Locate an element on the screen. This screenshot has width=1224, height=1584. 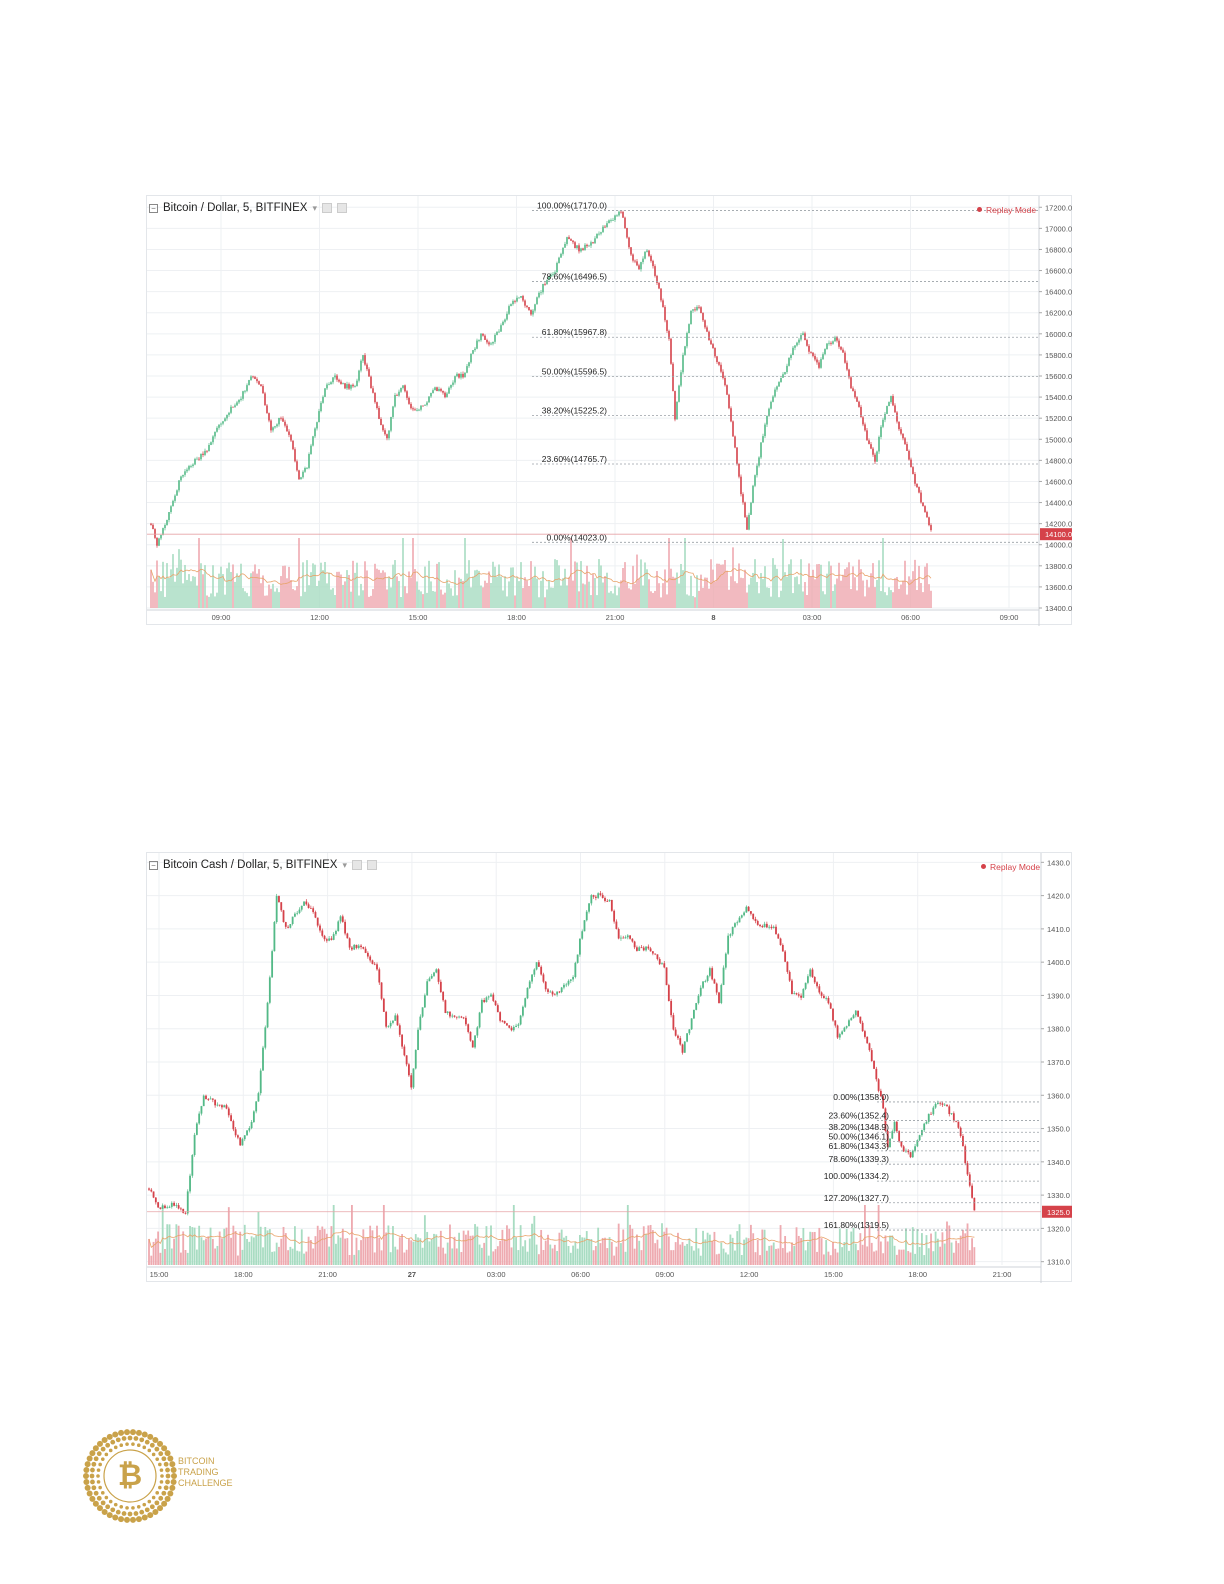
btc-replay-mode: Replay Mode is located at coordinates (1006, 210).